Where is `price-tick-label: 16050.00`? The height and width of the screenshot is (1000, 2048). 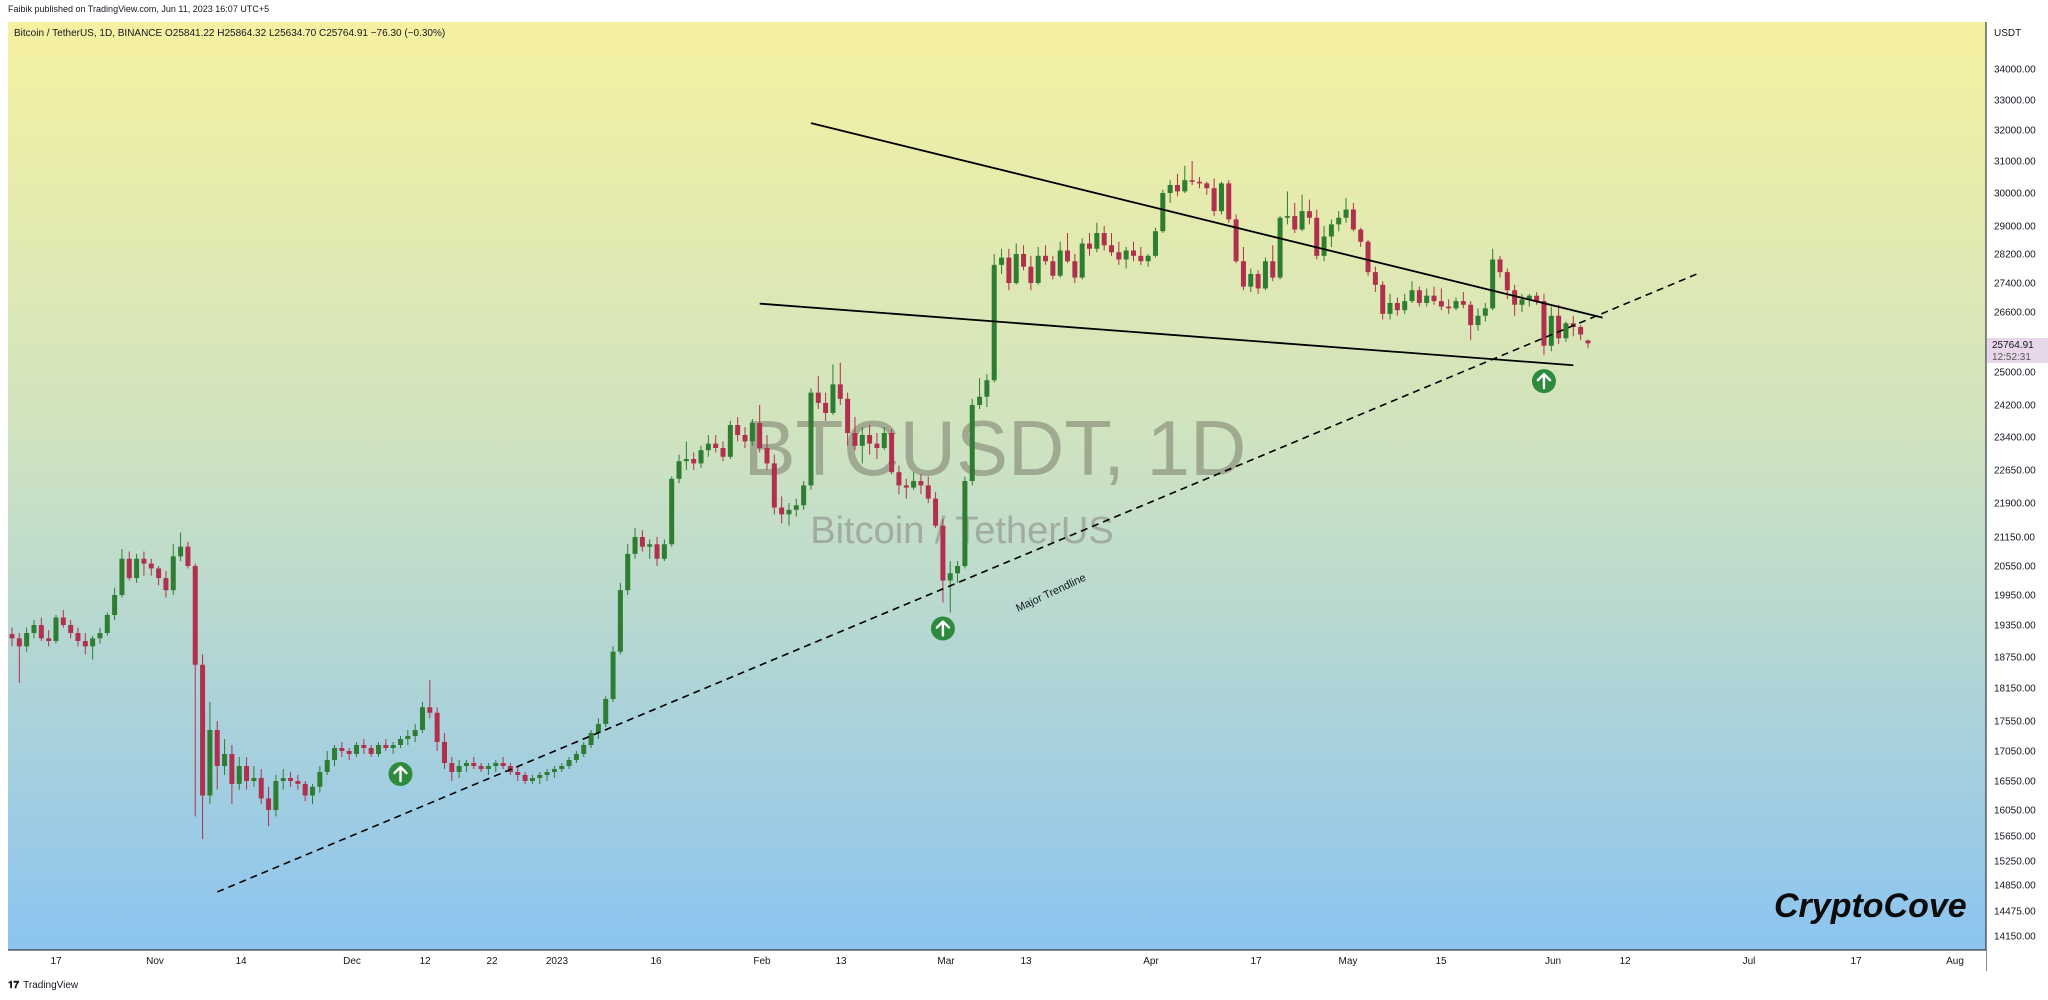
price-tick-label: 16050.00 is located at coordinates (2015, 811).